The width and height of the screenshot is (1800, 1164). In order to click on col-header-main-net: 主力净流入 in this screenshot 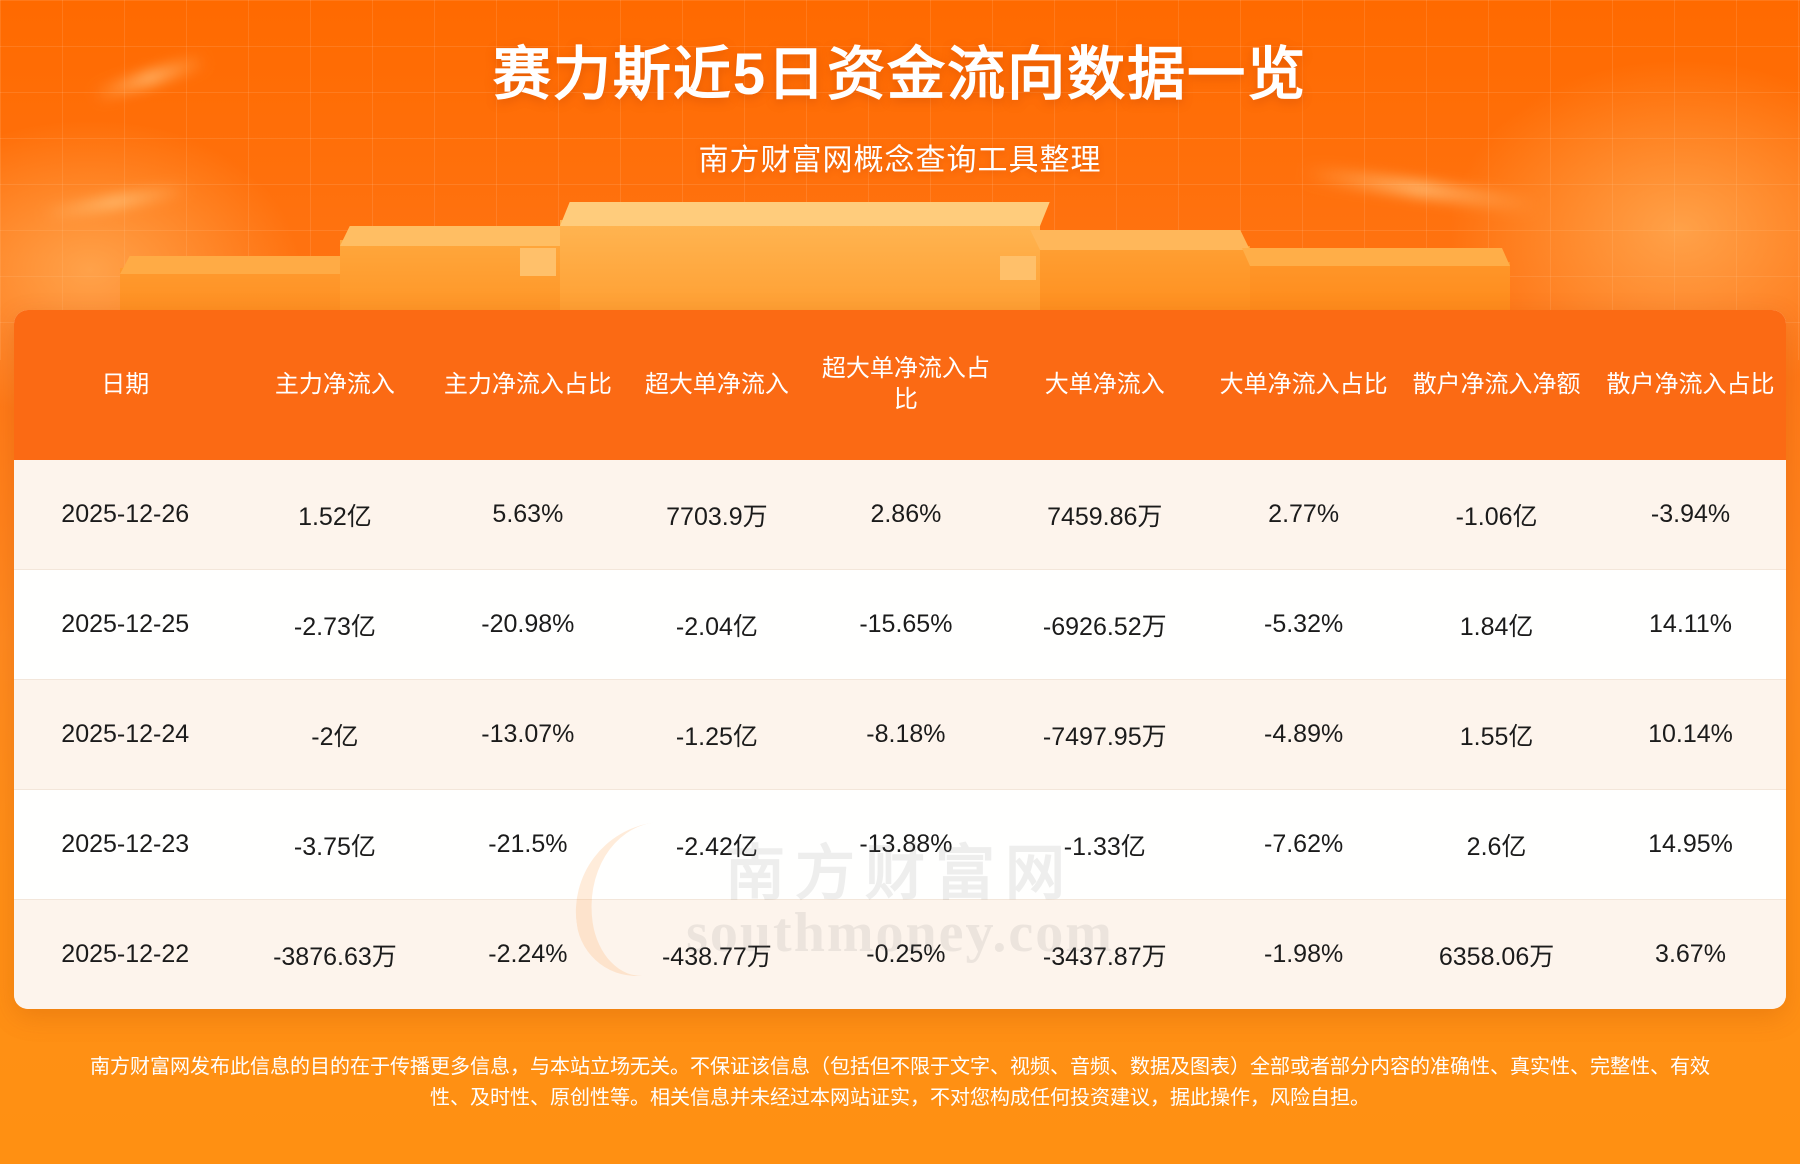, I will do `click(335, 385)`.